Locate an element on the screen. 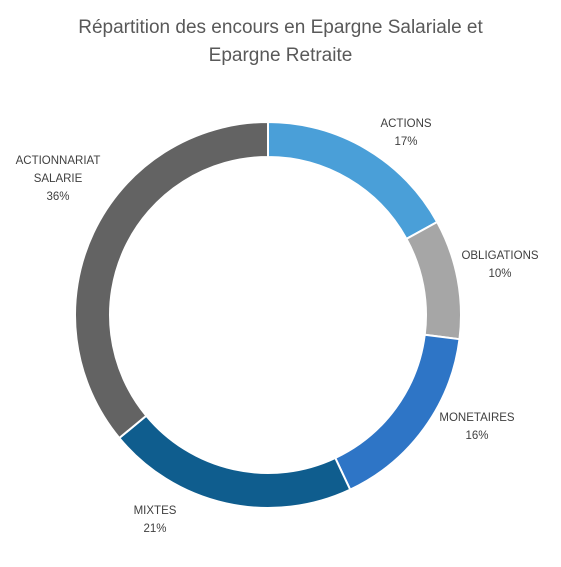 The width and height of the screenshot is (561, 567). chart-title-line-2: Epargne Retraite is located at coordinates (280, 55).